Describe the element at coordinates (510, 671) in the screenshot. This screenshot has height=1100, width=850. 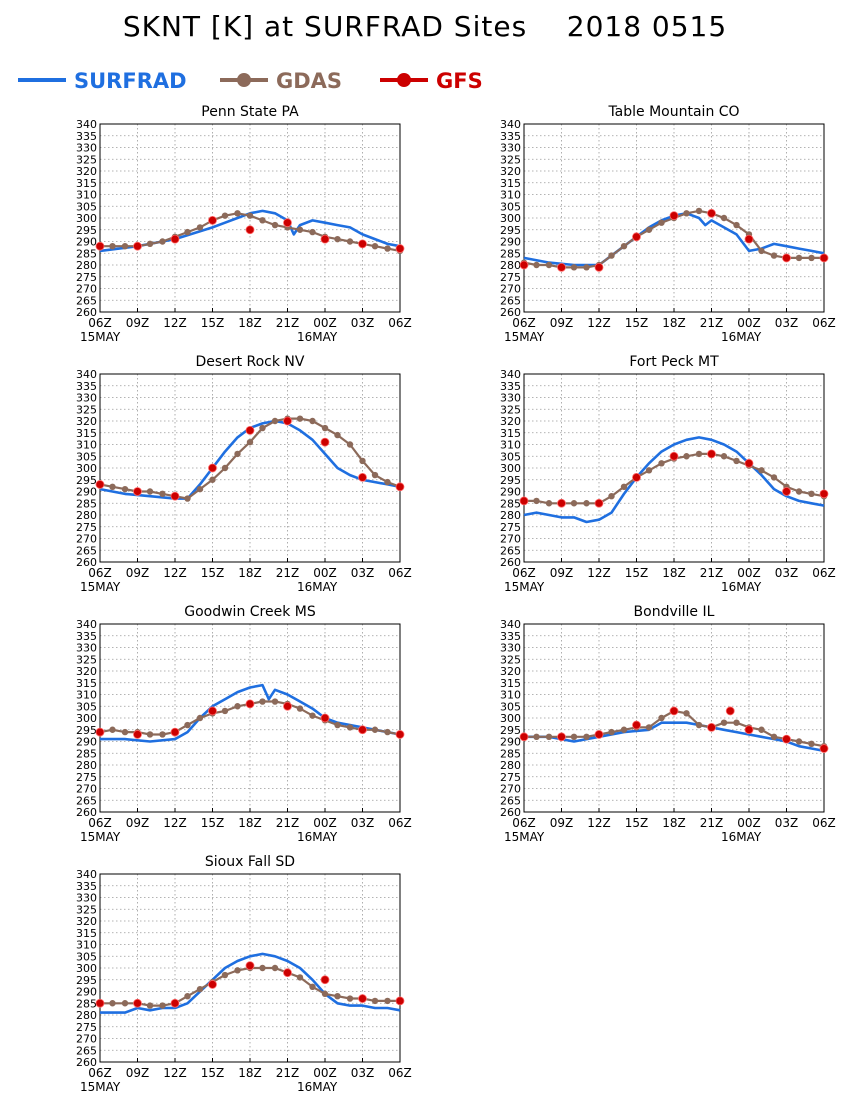
I see `y-tick-label: 320` at that location.